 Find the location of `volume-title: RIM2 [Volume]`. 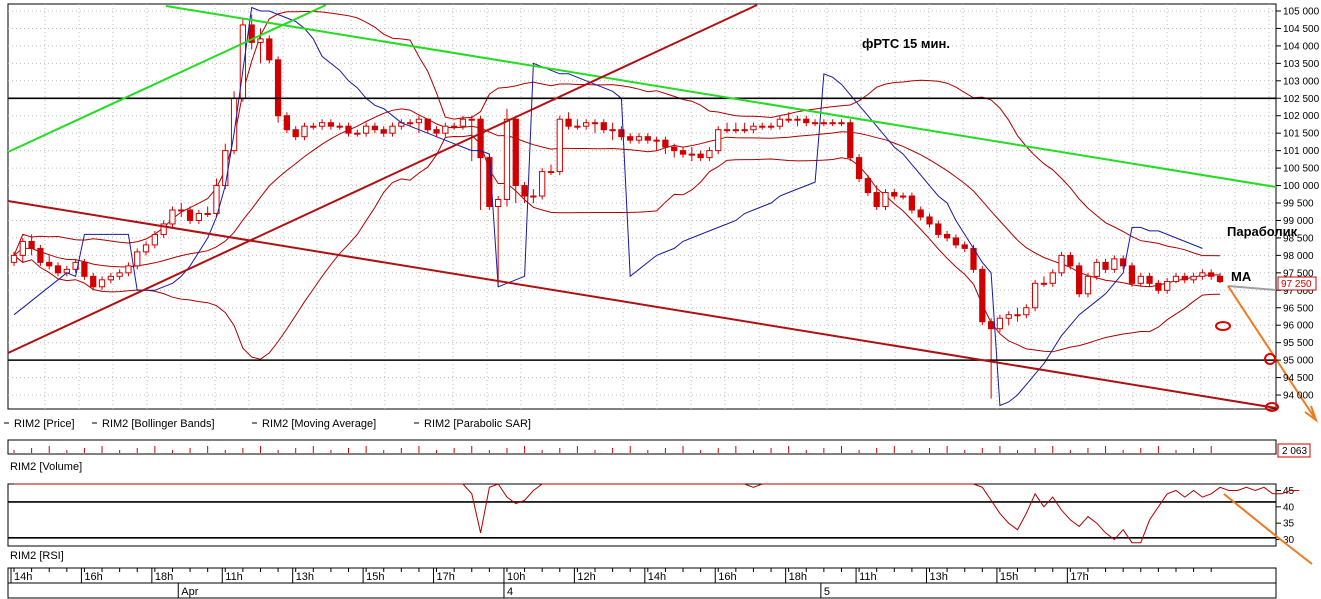

volume-title: RIM2 [Volume] is located at coordinates (46, 467).